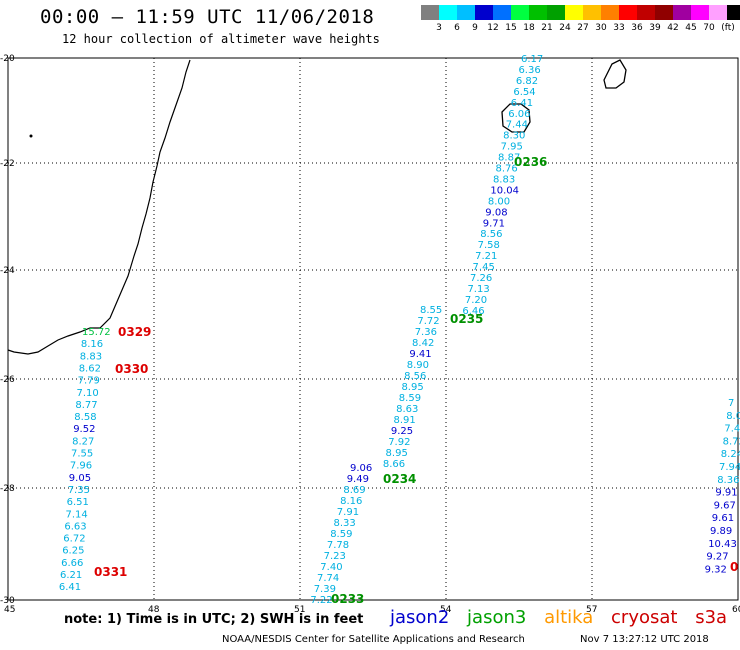 The height and width of the screenshot is (650, 740). I want to click on swh-value: 8.62, so click(90, 368).